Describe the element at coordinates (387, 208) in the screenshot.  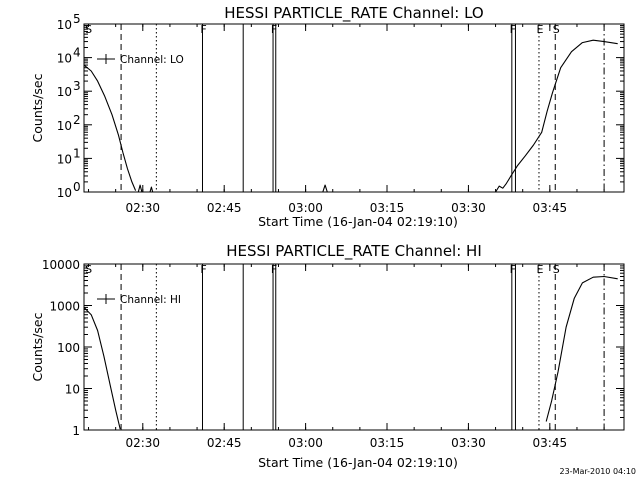
I see `chart-0-xtick-label: 03:15` at that location.